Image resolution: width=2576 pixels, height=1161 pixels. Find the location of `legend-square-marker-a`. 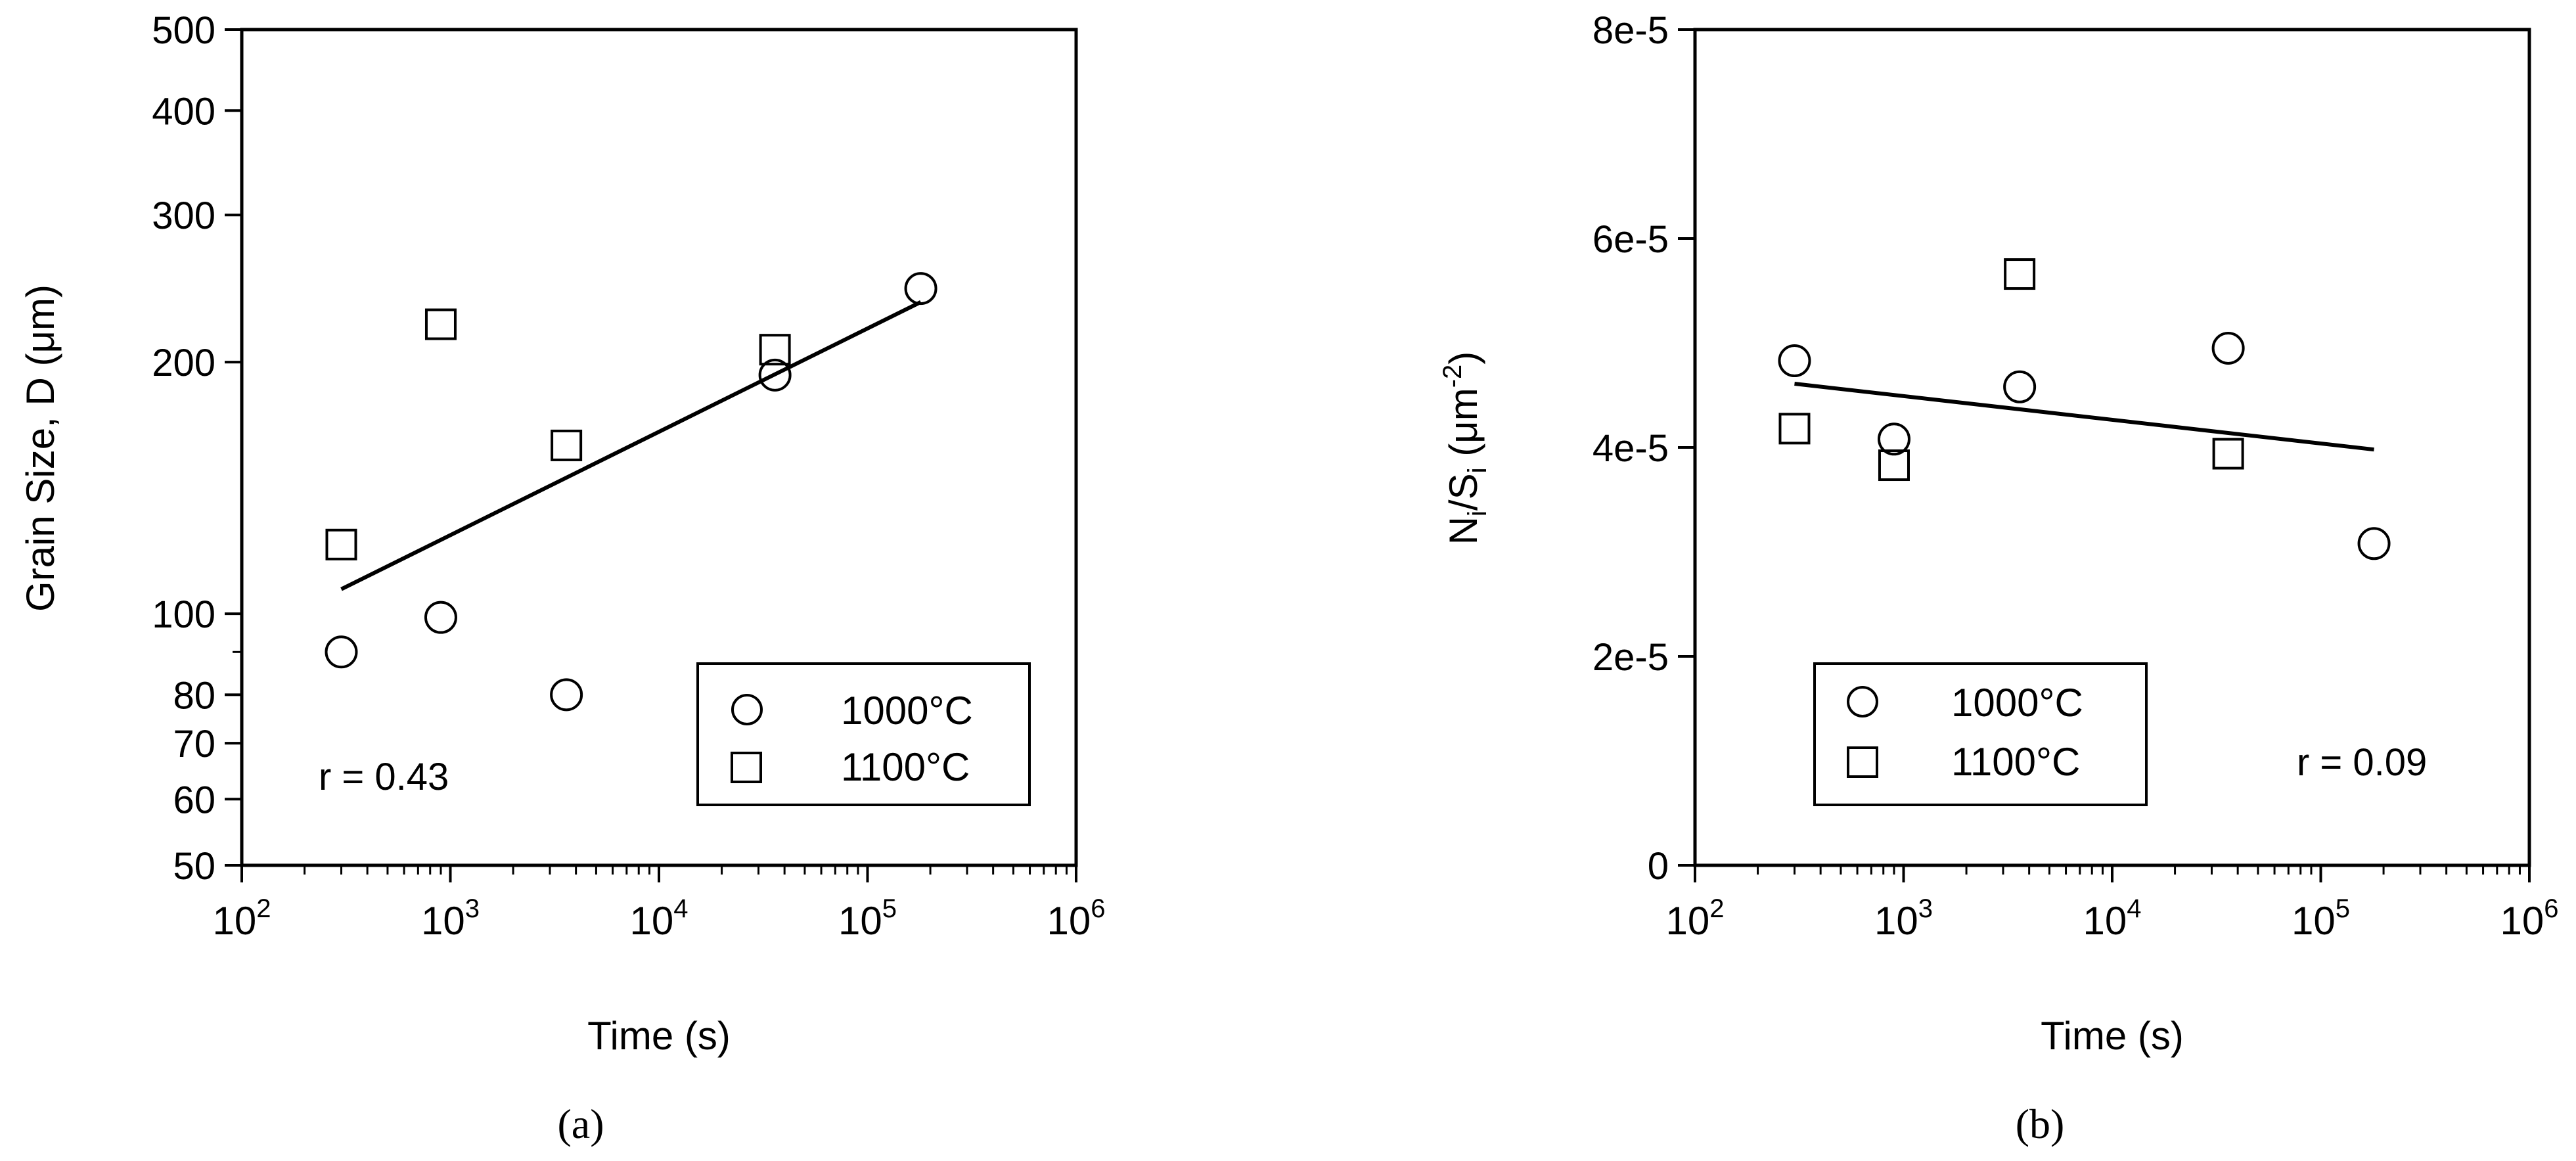

legend-square-marker-a is located at coordinates (746, 767).